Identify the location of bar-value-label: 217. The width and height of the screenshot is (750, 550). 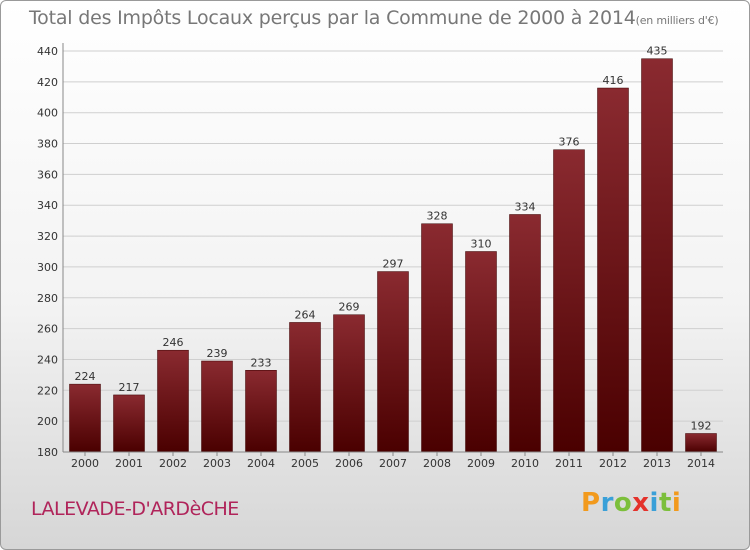
(129, 387).